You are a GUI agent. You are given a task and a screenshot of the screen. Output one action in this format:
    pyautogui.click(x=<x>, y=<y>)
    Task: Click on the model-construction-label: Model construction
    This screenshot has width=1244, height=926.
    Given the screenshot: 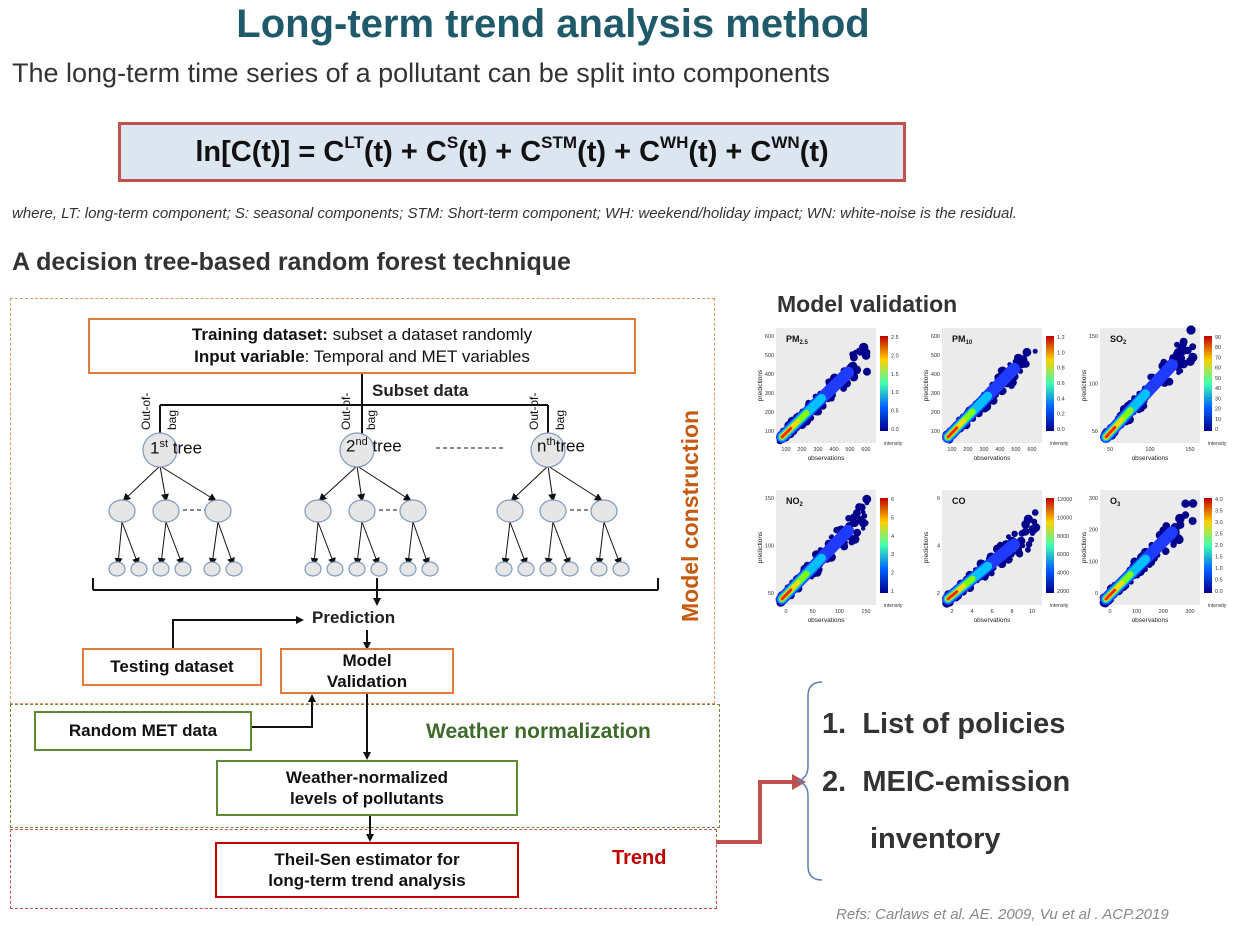 What is the action you would take?
    pyautogui.click(x=690, y=515)
    